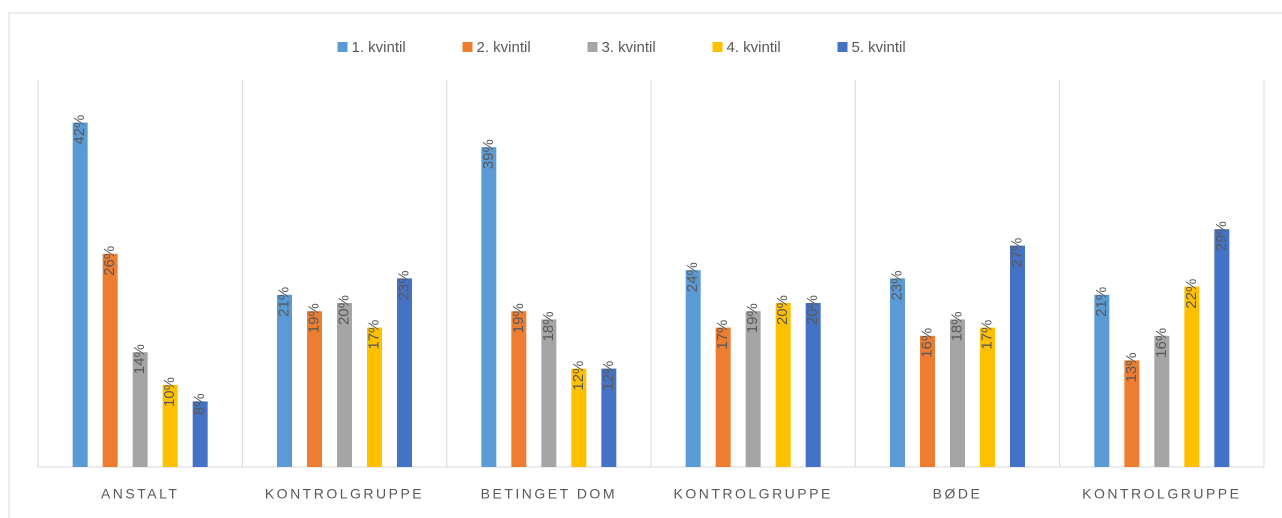 The width and height of the screenshot is (1282, 518). Describe the element at coordinates (549, 494) in the screenshot. I see `x-tick-label: BETINGET DOM` at that location.